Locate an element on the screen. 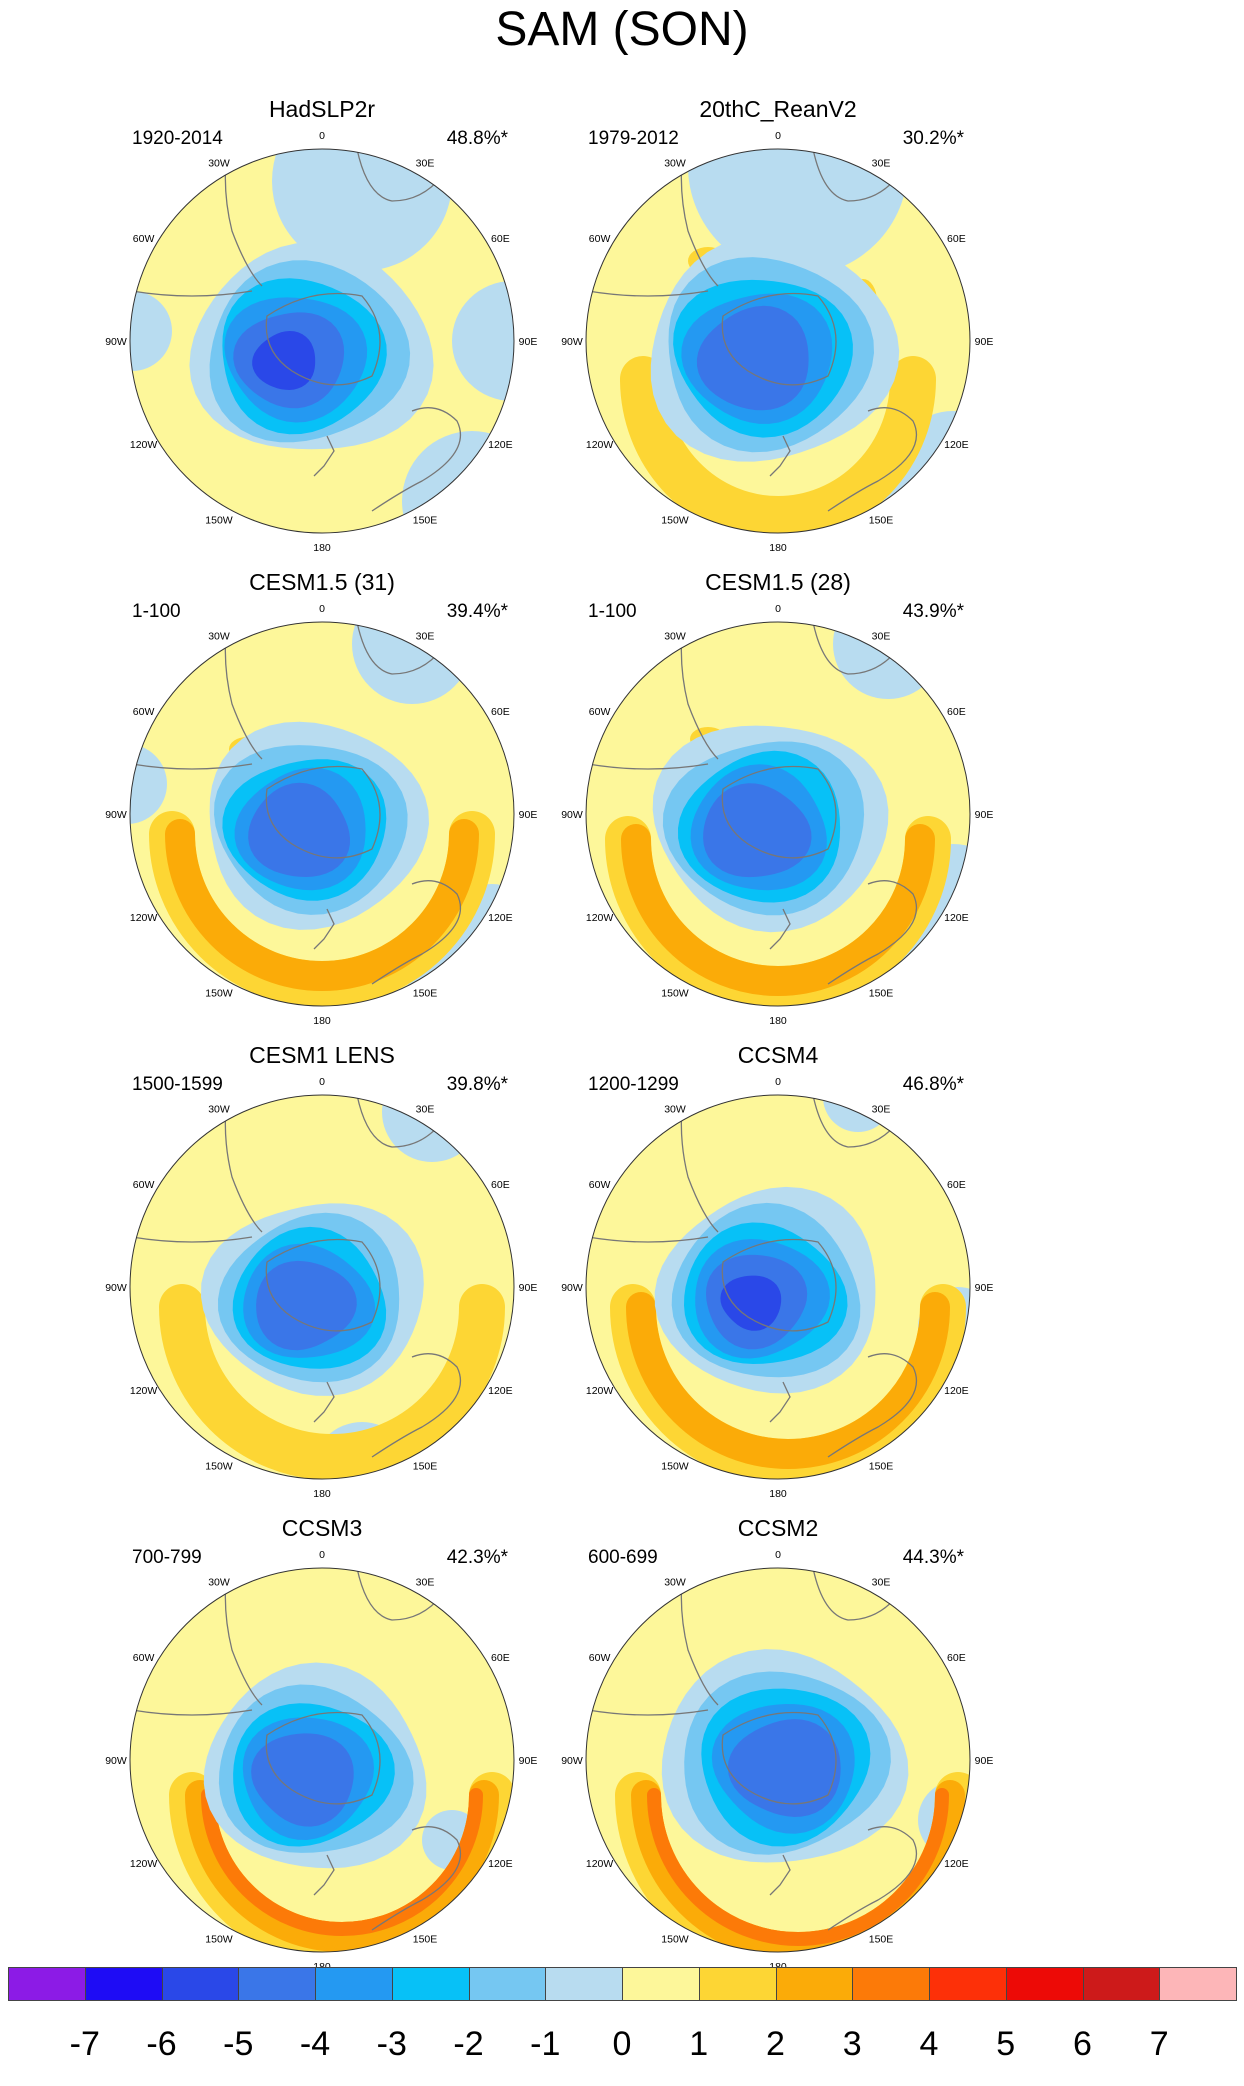 The height and width of the screenshot is (2086, 1244). panel-title: CCSM2 is located at coordinates (778, 1528).